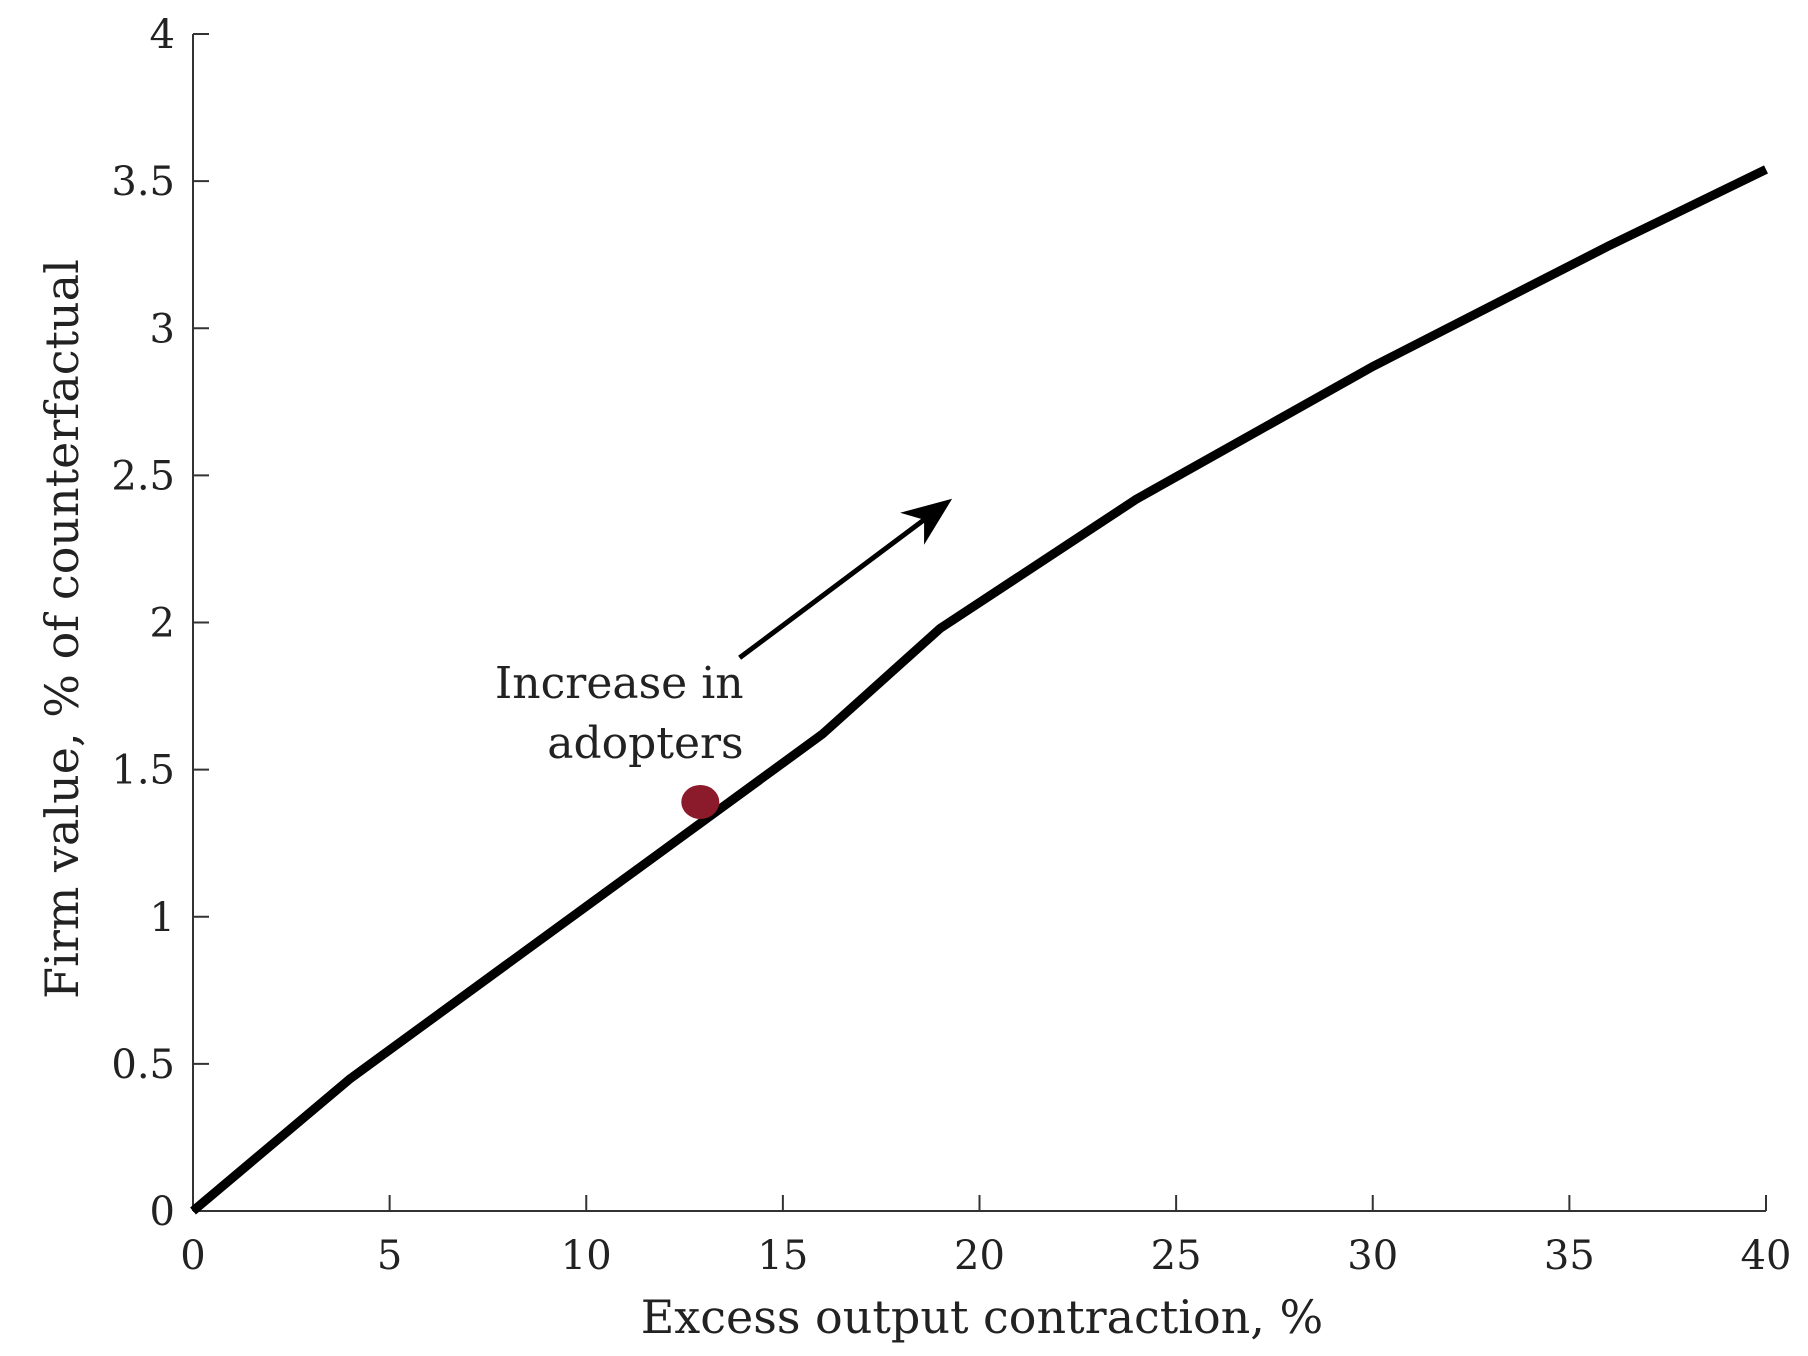 The width and height of the screenshot is (1808, 1356). What do you see at coordinates (619, 683) in the screenshot?
I see `annotation-text-line: Increase in` at bounding box center [619, 683].